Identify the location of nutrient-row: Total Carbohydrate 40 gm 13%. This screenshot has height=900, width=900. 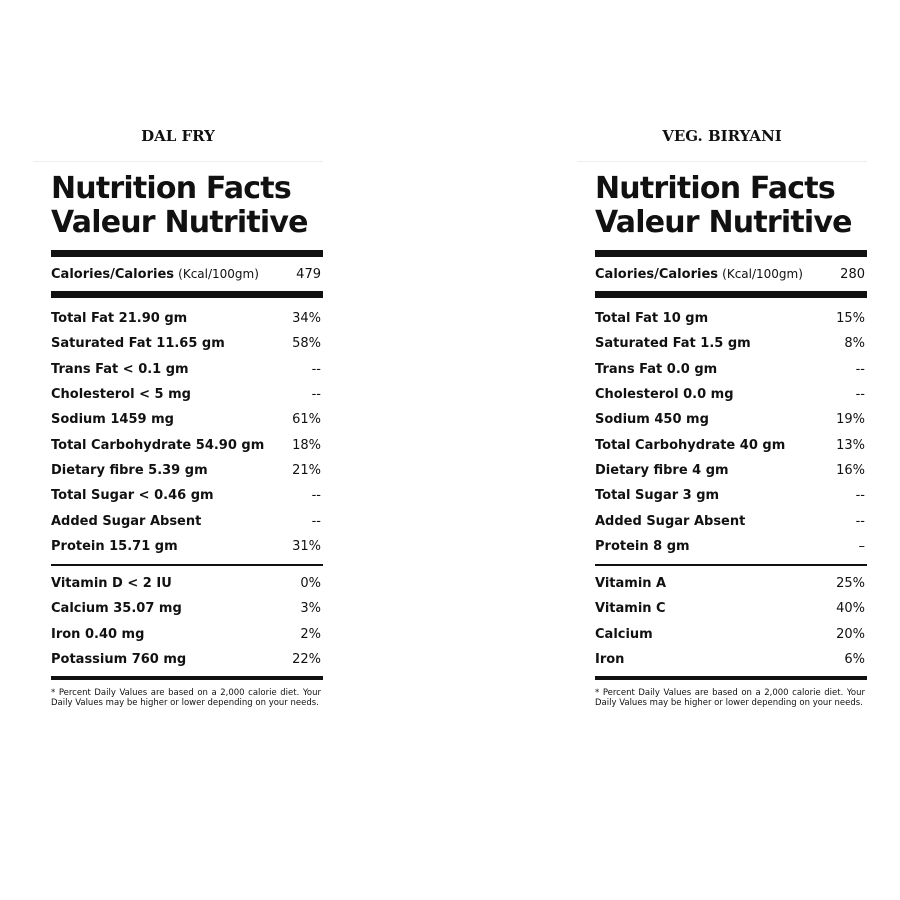
(731, 444).